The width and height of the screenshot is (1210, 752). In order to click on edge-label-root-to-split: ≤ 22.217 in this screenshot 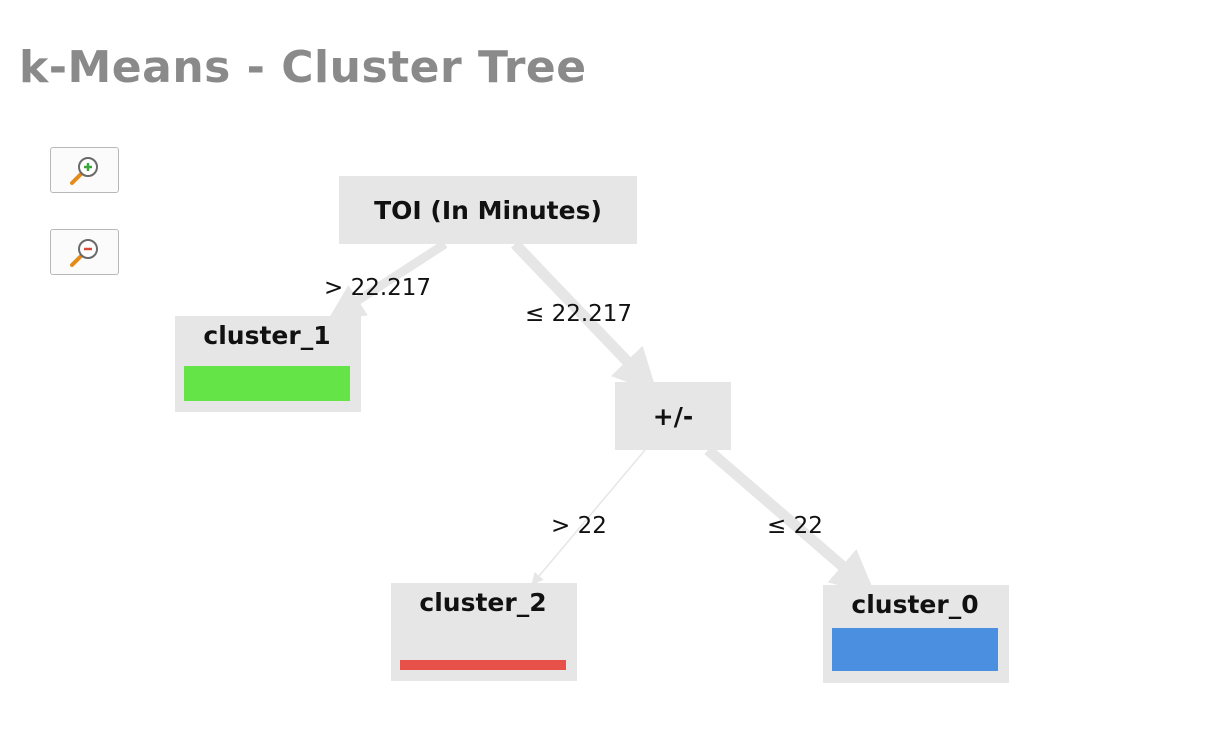, I will do `click(578, 314)`.